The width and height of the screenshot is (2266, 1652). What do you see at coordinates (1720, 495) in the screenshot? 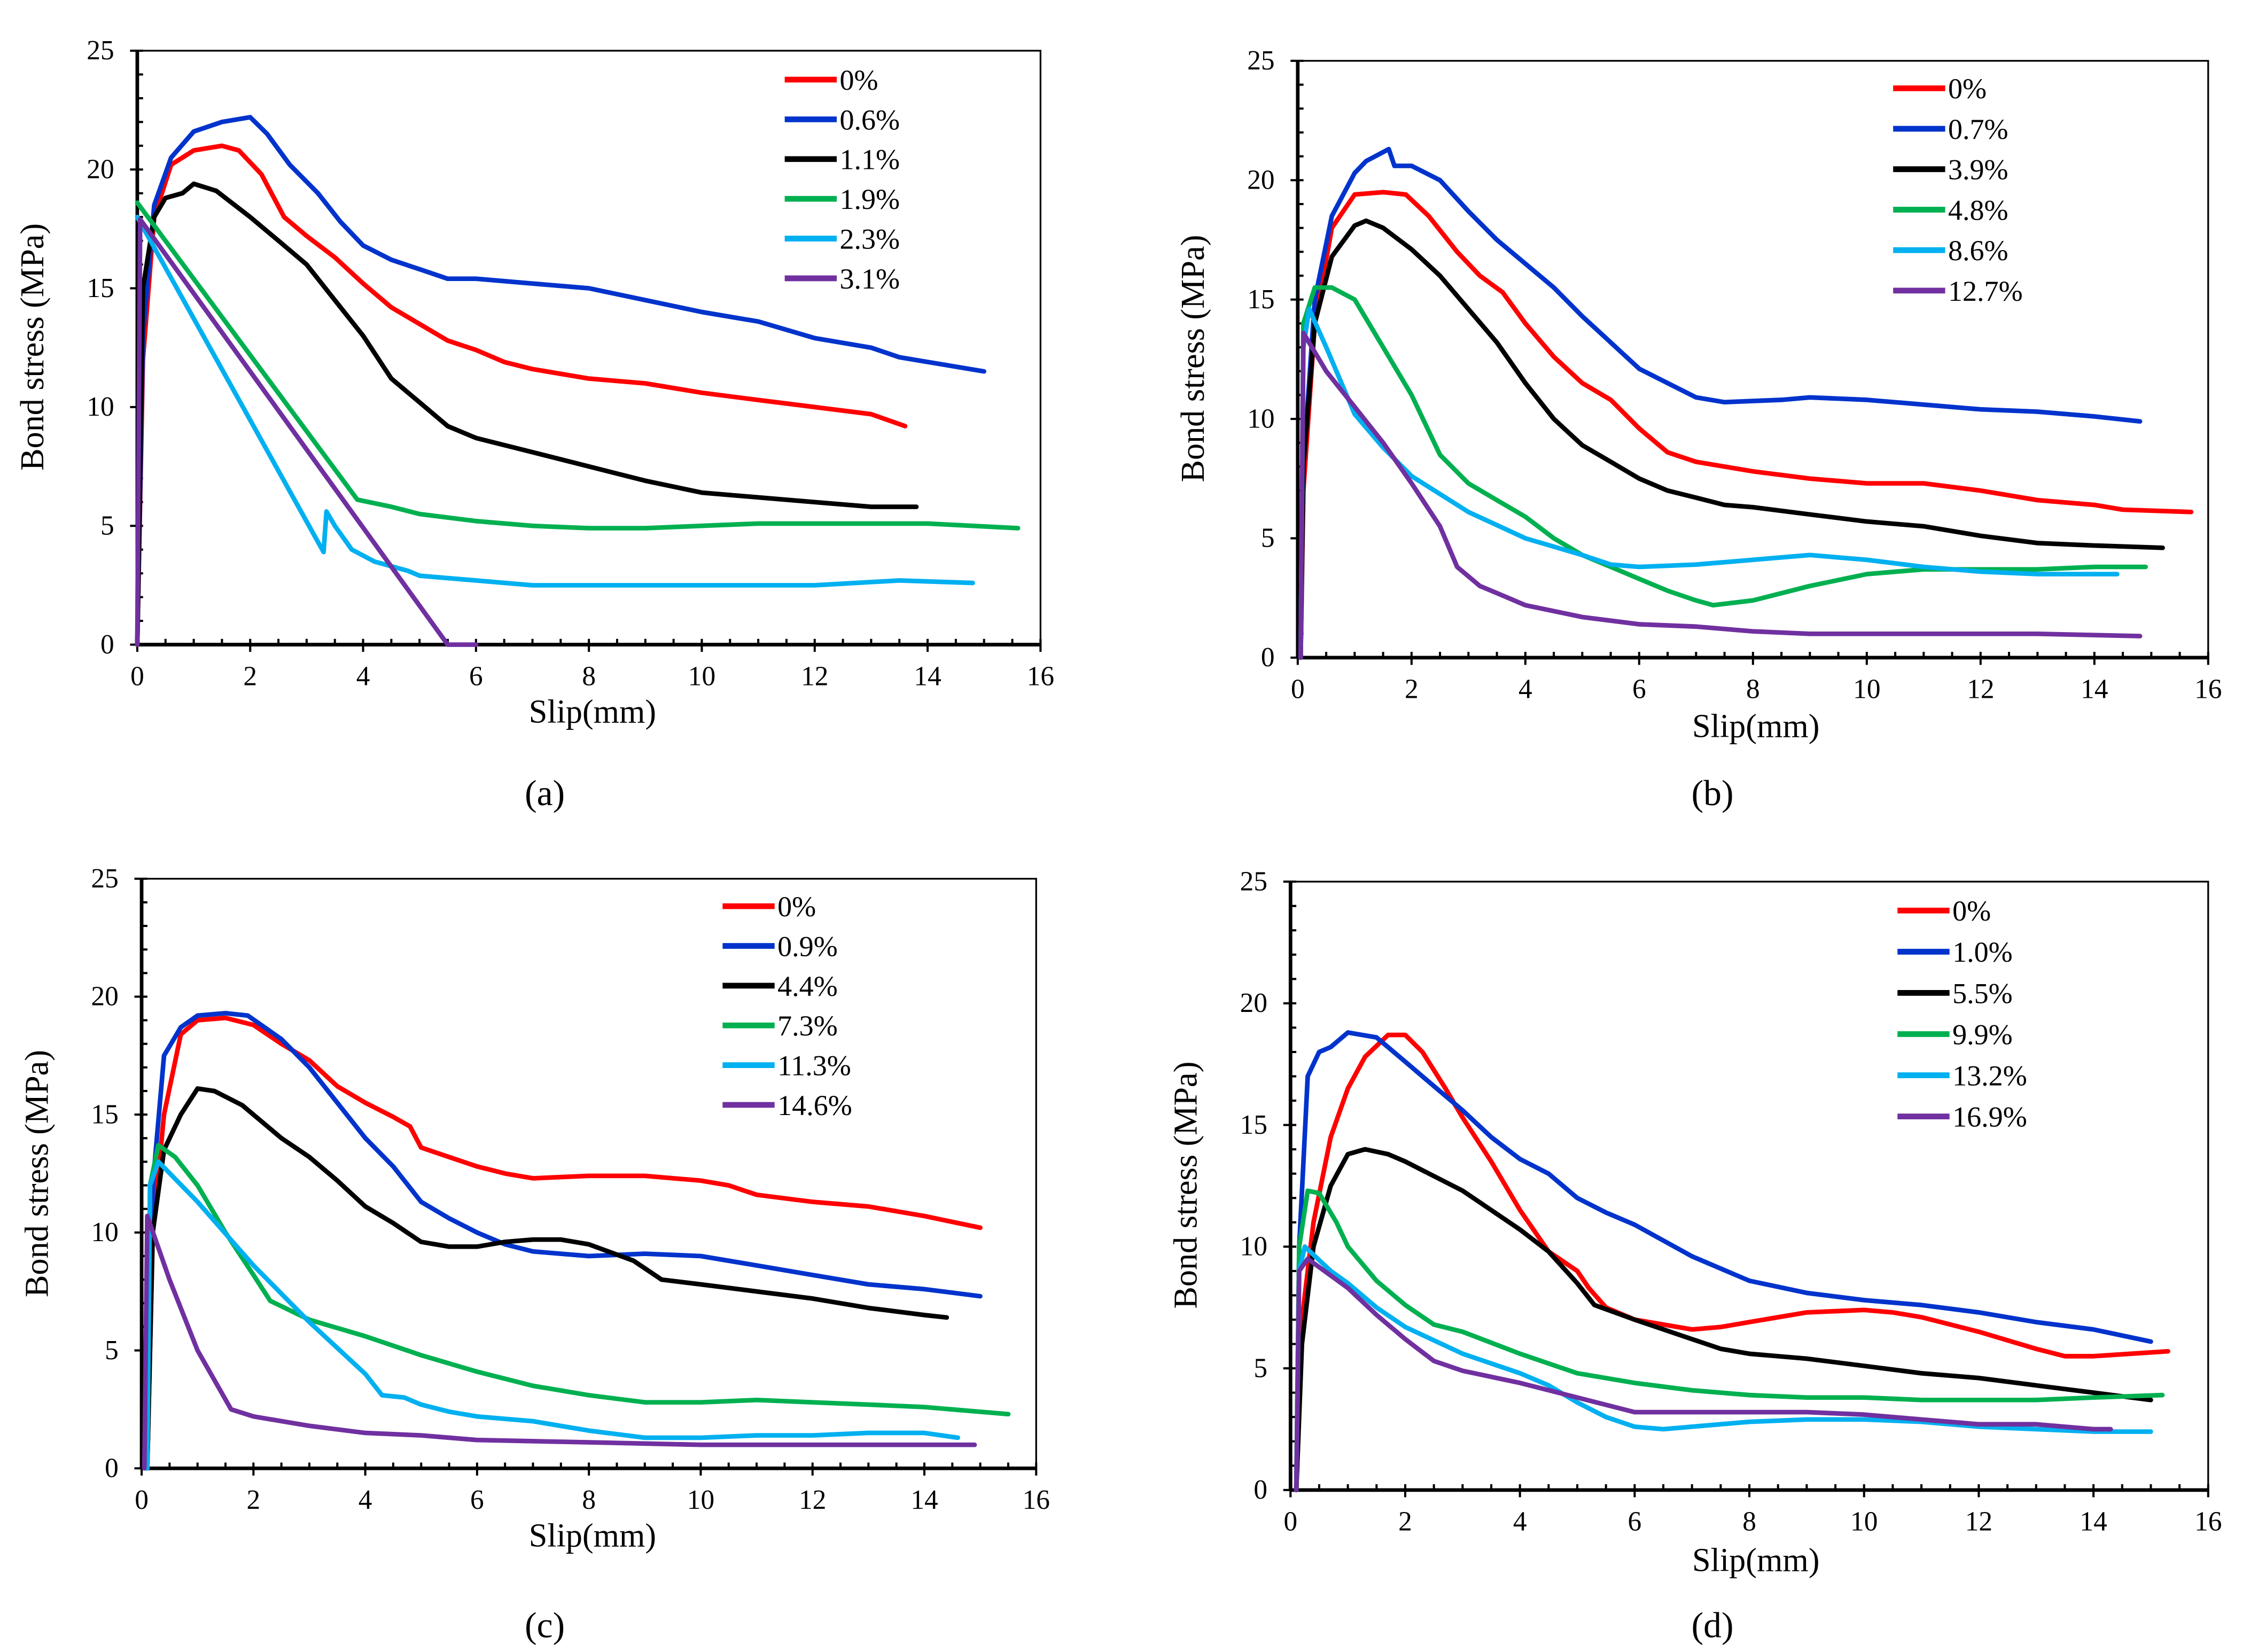
I see `series-line-12p7pct` at bounding box center [1720, 495].